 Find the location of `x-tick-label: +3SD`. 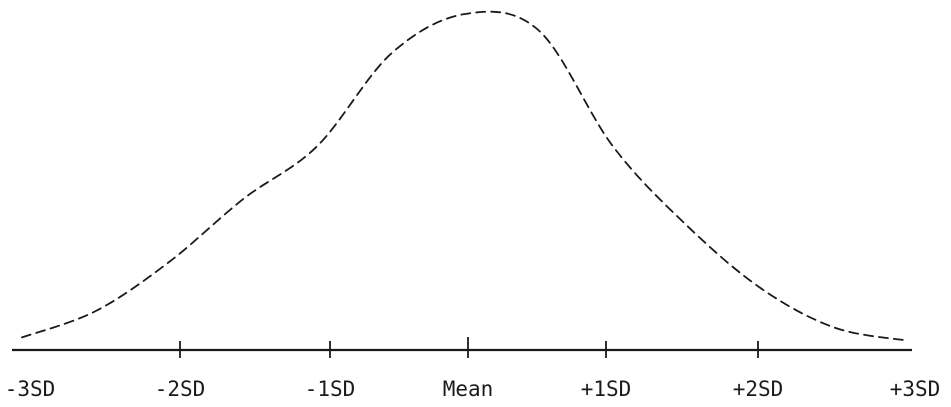

x-tick-label: +3SD is located at coordinates (915, 389).